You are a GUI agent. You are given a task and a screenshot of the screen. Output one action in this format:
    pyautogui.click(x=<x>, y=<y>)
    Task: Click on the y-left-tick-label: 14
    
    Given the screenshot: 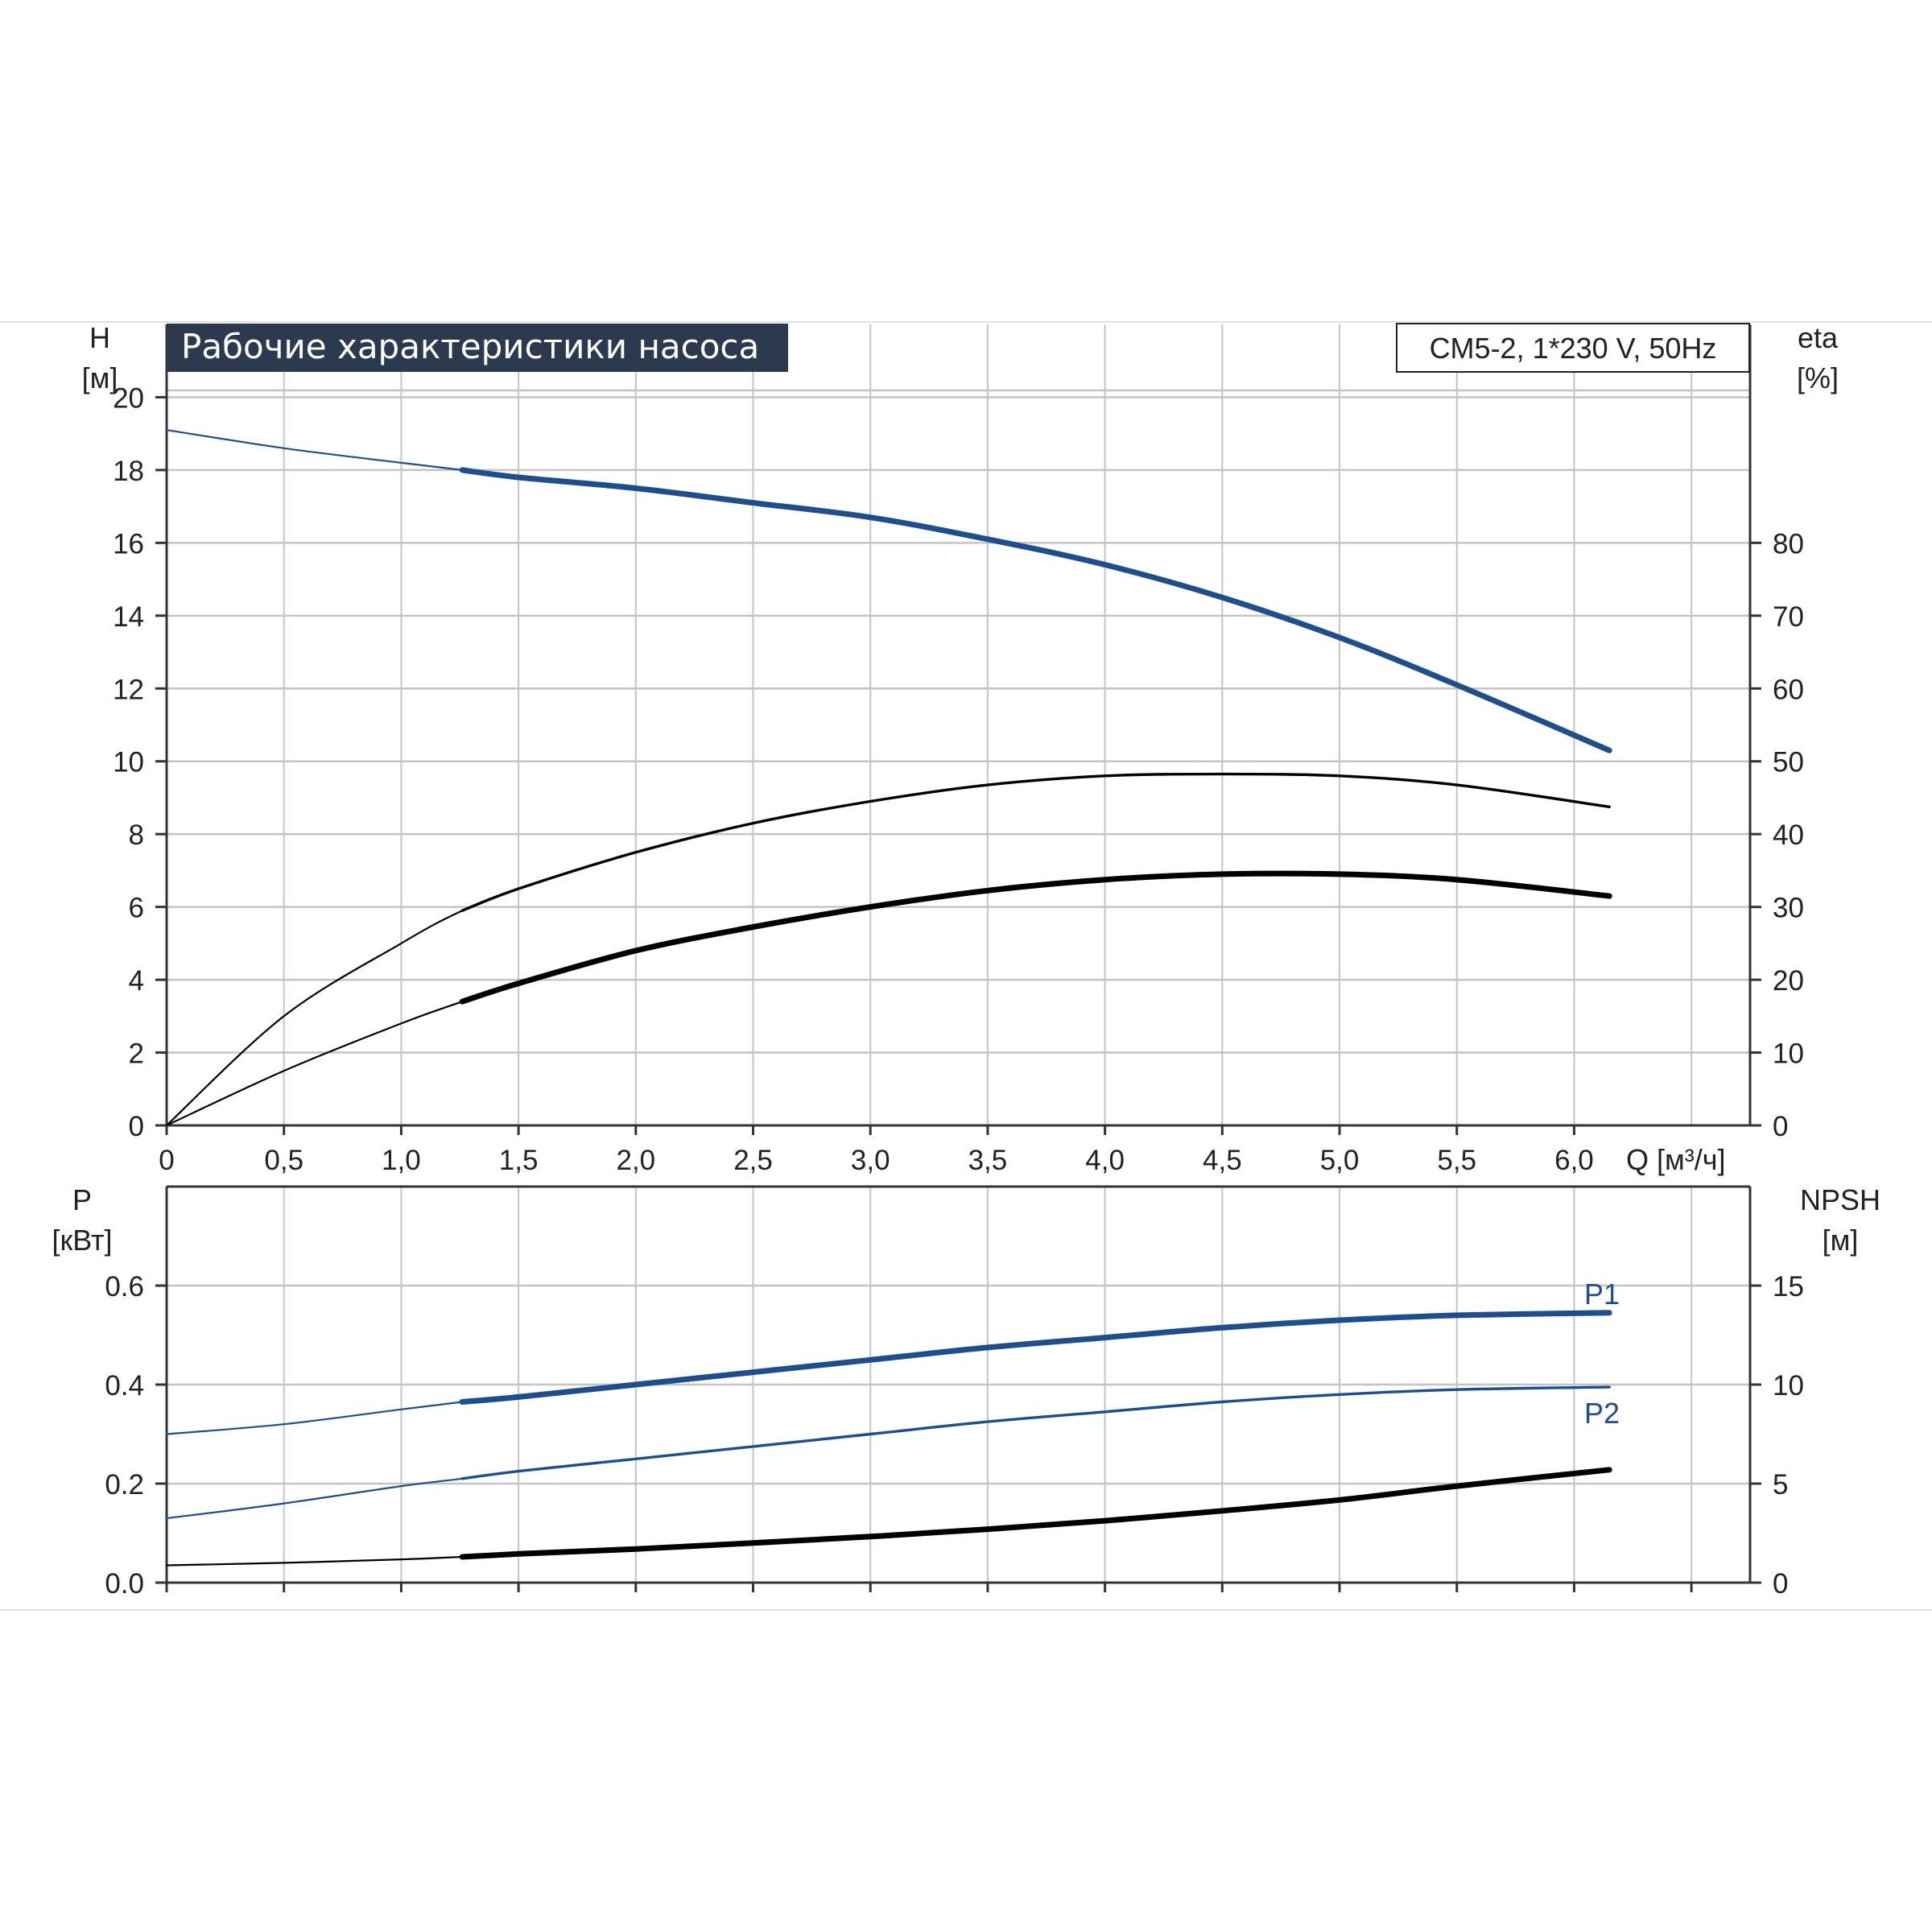 What is the action you would take?
    pyautogui.click(x=128, y=617)
    